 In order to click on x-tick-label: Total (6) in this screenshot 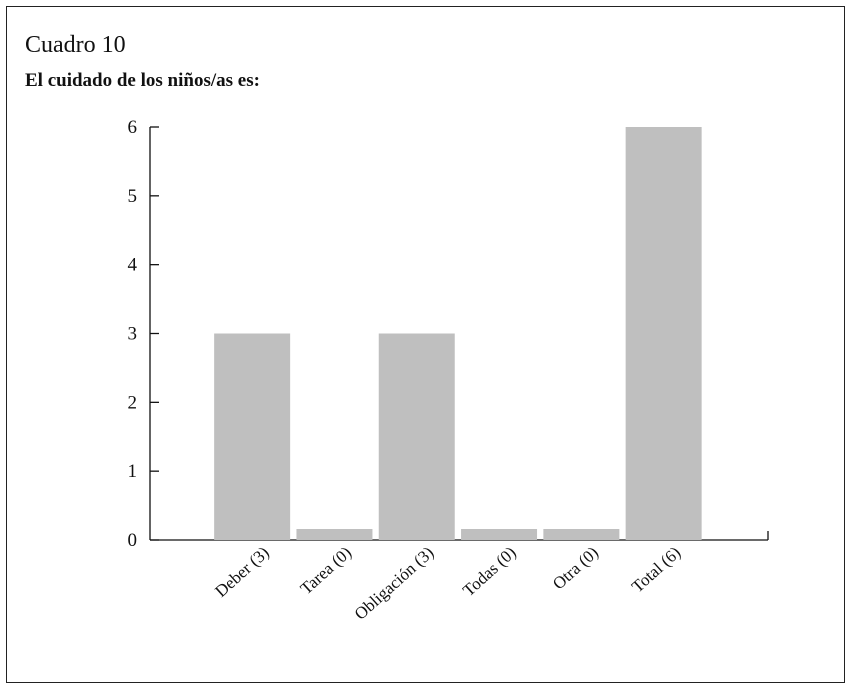, I will do `click(656, 569)`.